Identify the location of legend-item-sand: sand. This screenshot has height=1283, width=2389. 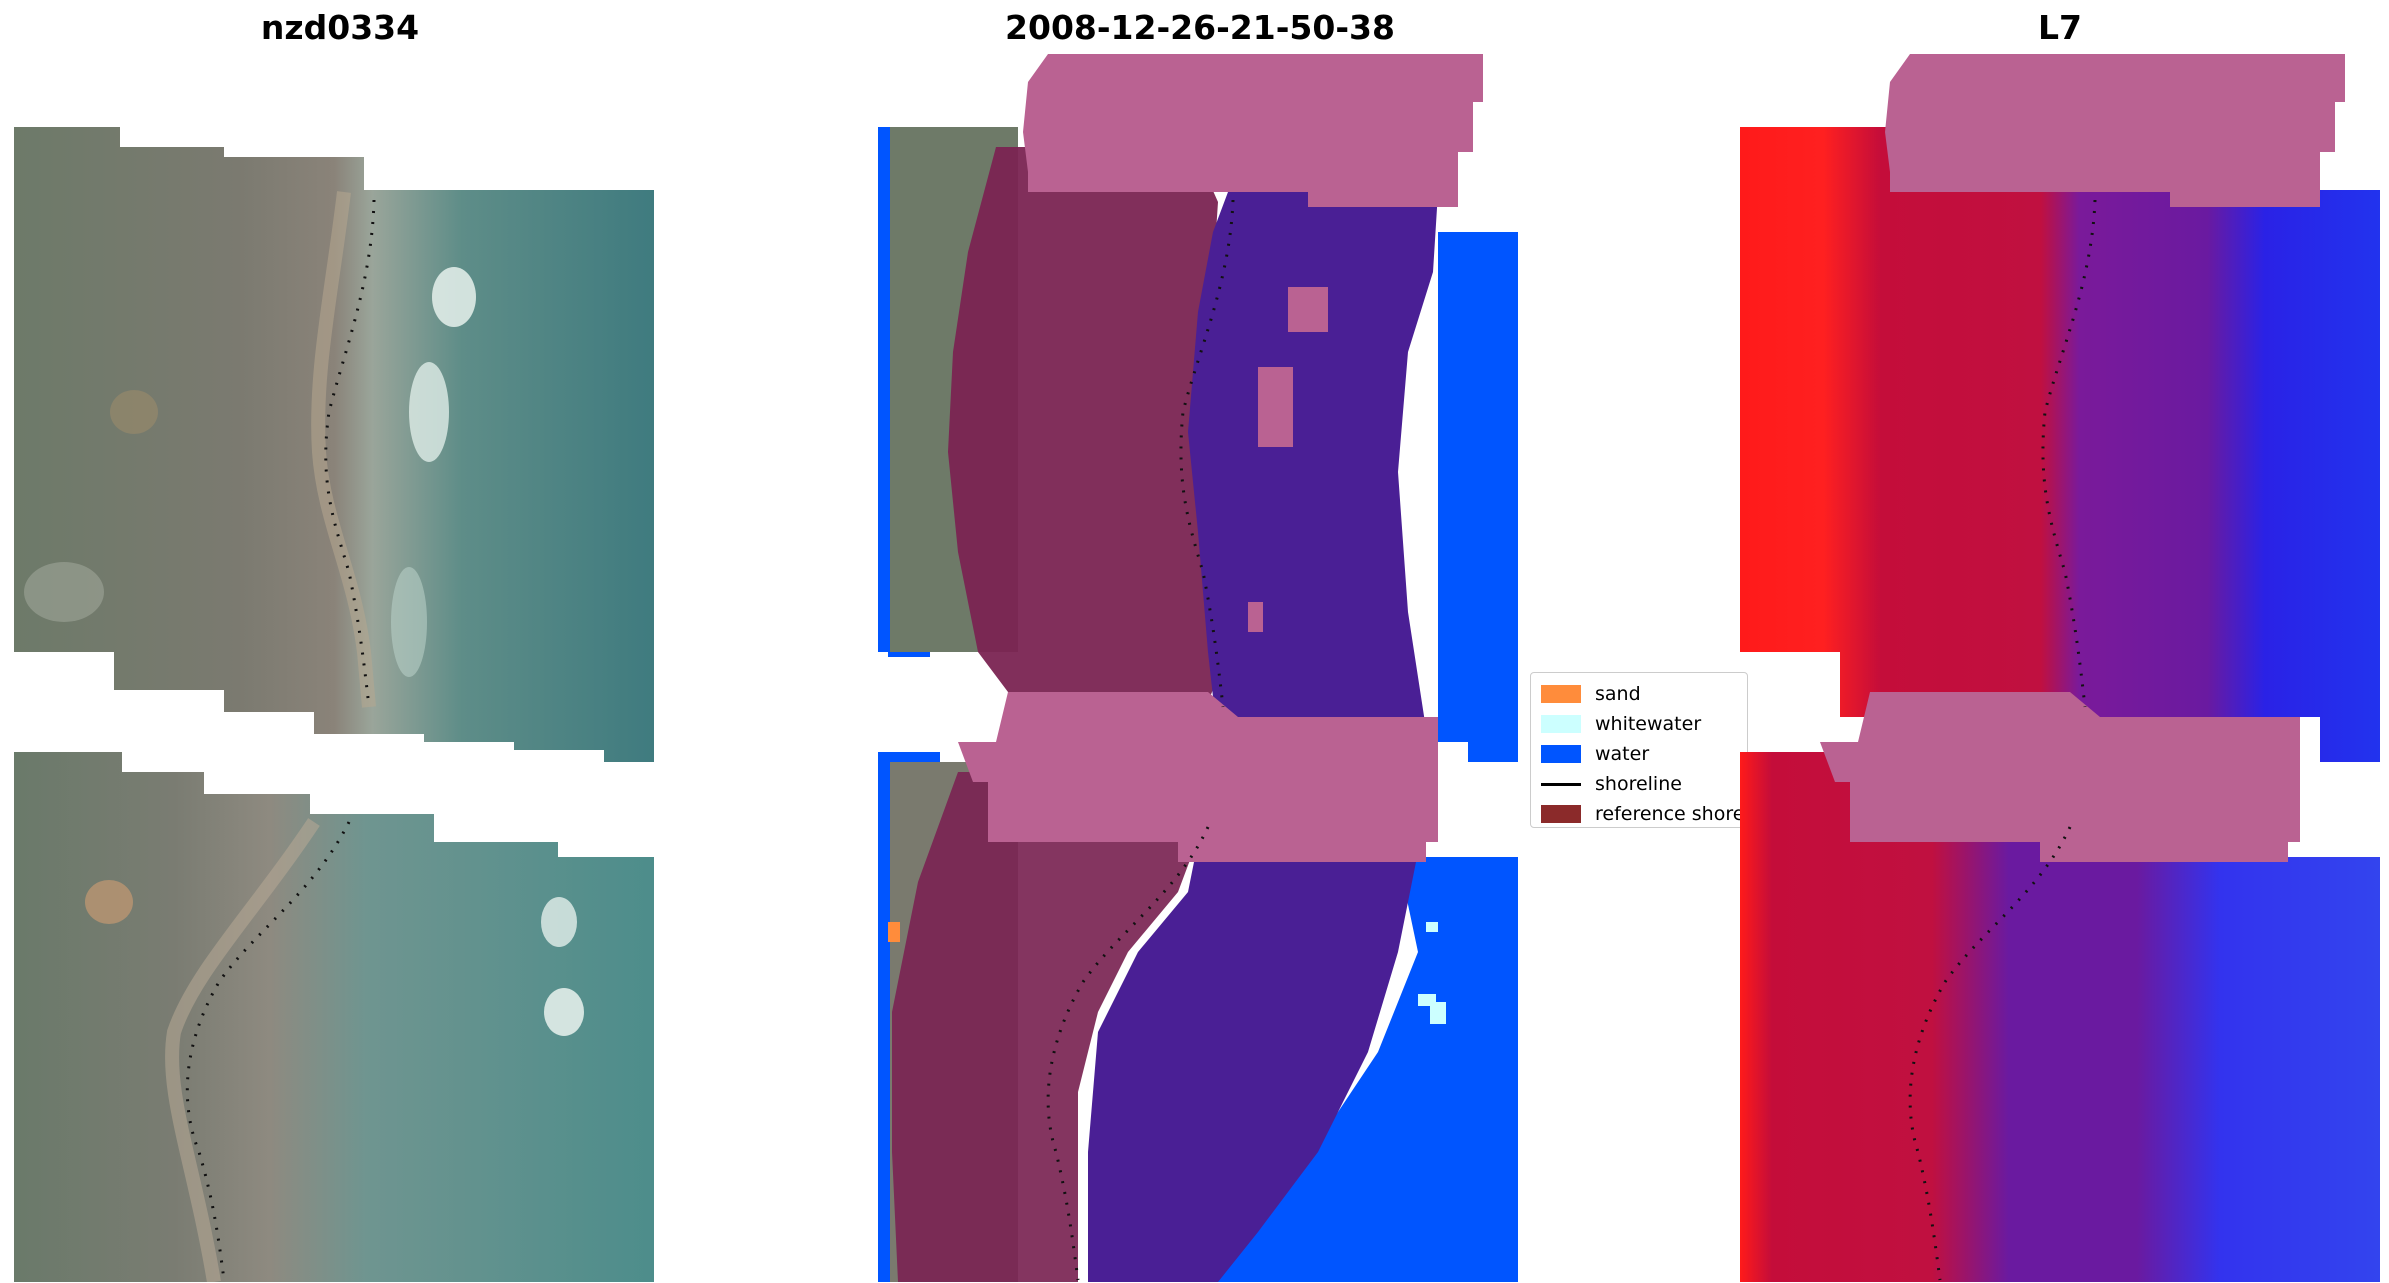
(1591, 694).